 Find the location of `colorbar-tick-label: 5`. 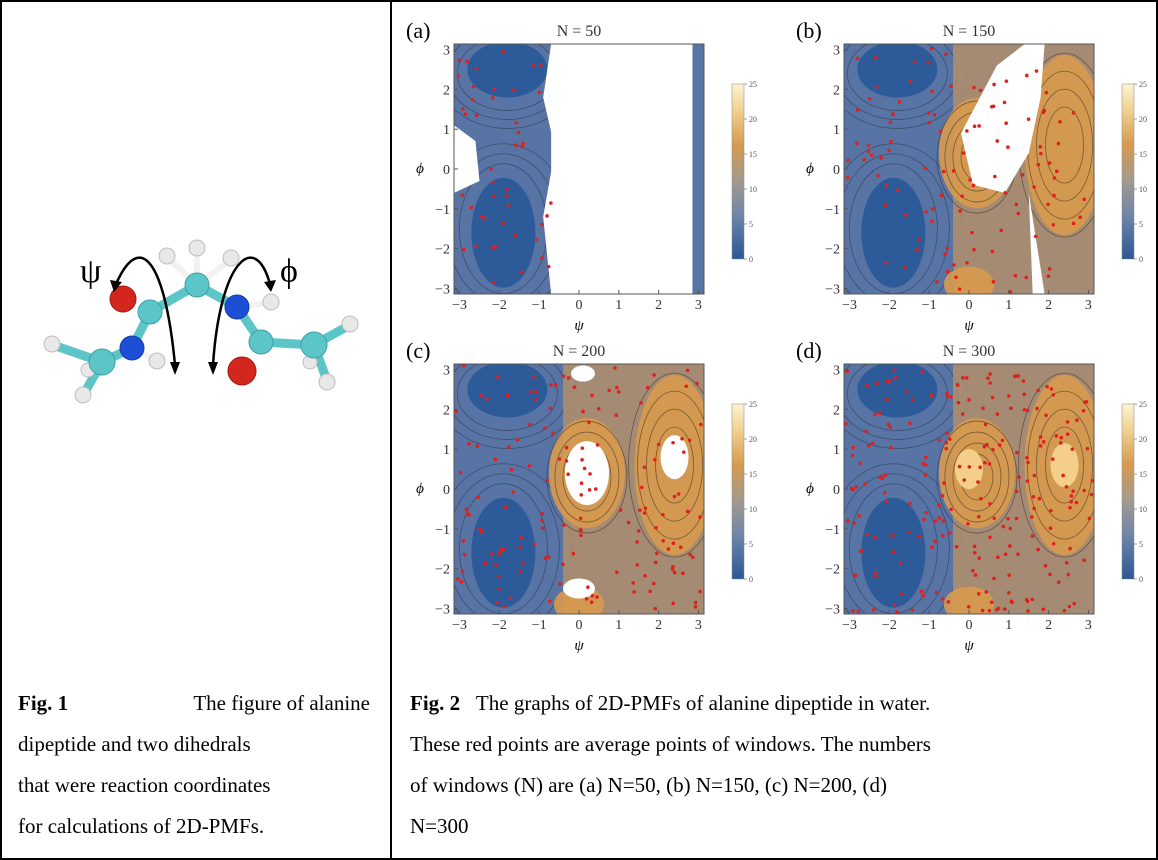

colorbar-tick-label: 5 is located at coordinates (751, 544).